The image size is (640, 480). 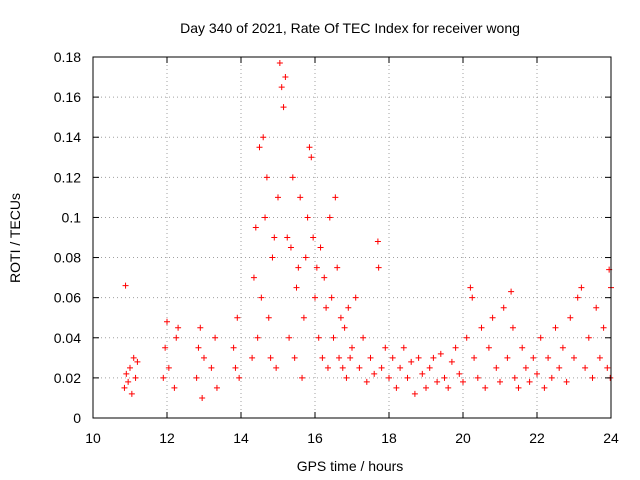 What do you see at coordinates (15, 238) in the screenshot?
I see `y-axis-label: ROTI / TECUs` at bounding box center [15, 238].